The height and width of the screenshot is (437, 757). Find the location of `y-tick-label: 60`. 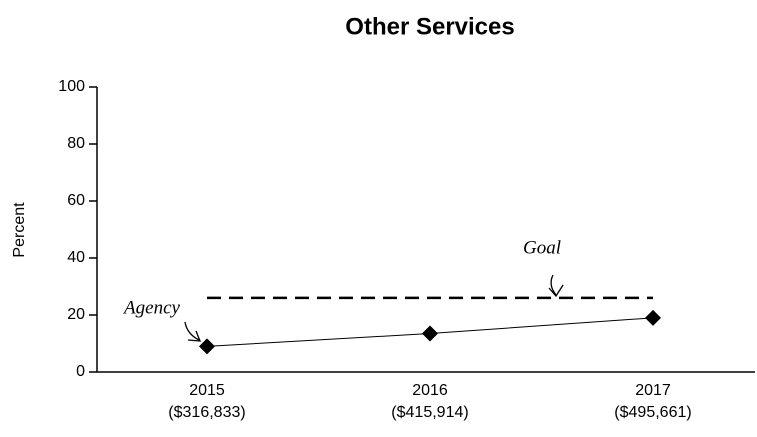

y-tick-label: 60 is located at coordinates (76, 200).